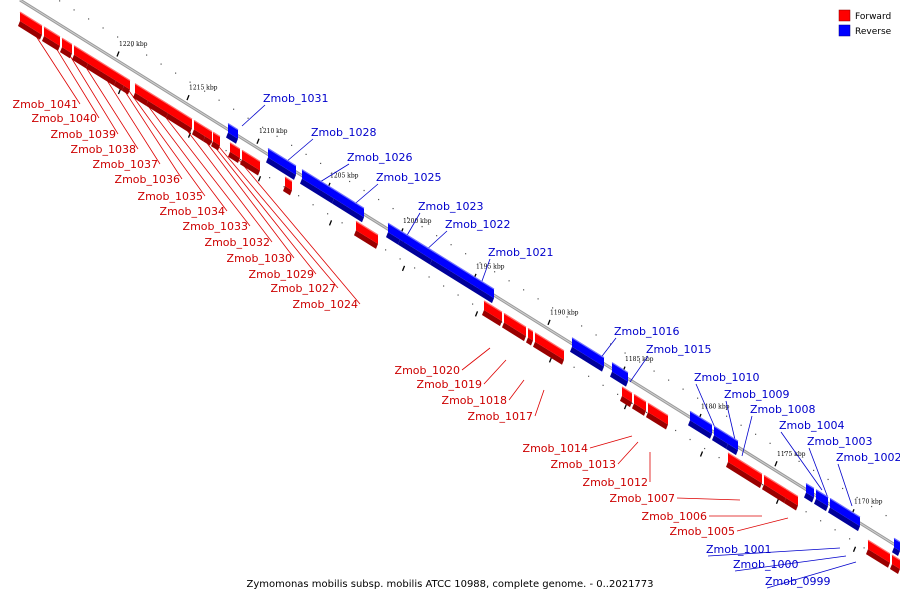  Describe the element at coordinates (896, 546) in the screenshot. I see `gene-reverse-block` at that location.